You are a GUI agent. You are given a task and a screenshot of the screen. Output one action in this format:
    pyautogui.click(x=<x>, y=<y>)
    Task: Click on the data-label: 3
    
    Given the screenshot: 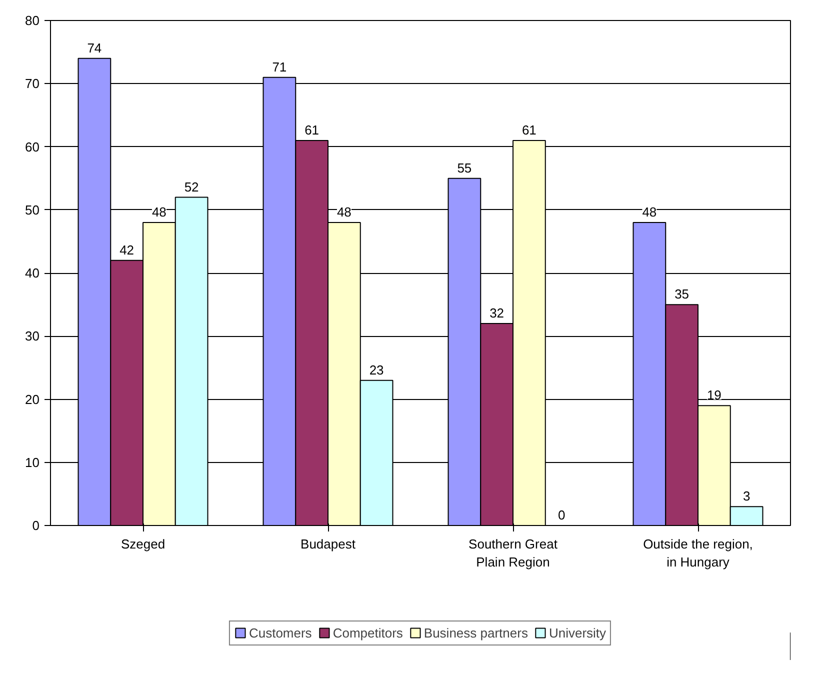 What is the action you would take?
    pyautogui.click(x=746, y=496)
    